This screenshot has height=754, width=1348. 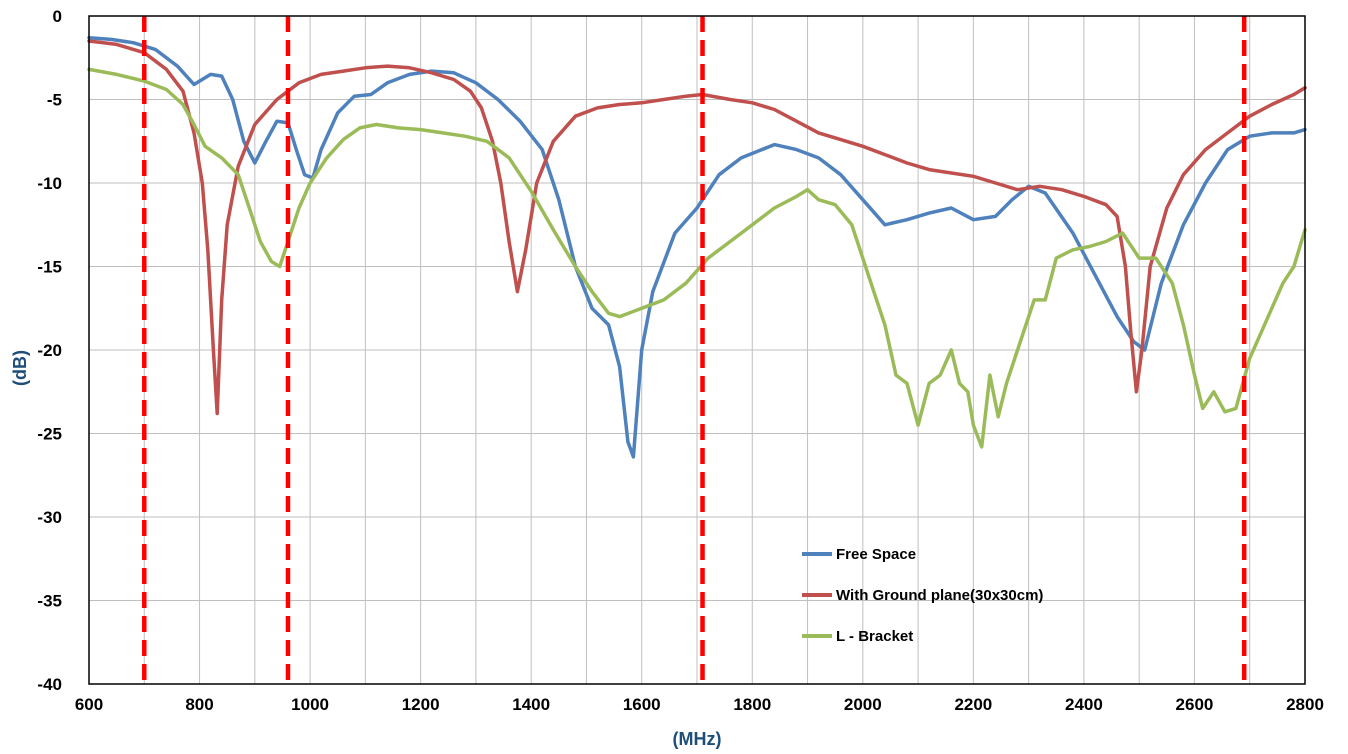 I want to click on x-tick-label: 600, so click(x=89, y=704).